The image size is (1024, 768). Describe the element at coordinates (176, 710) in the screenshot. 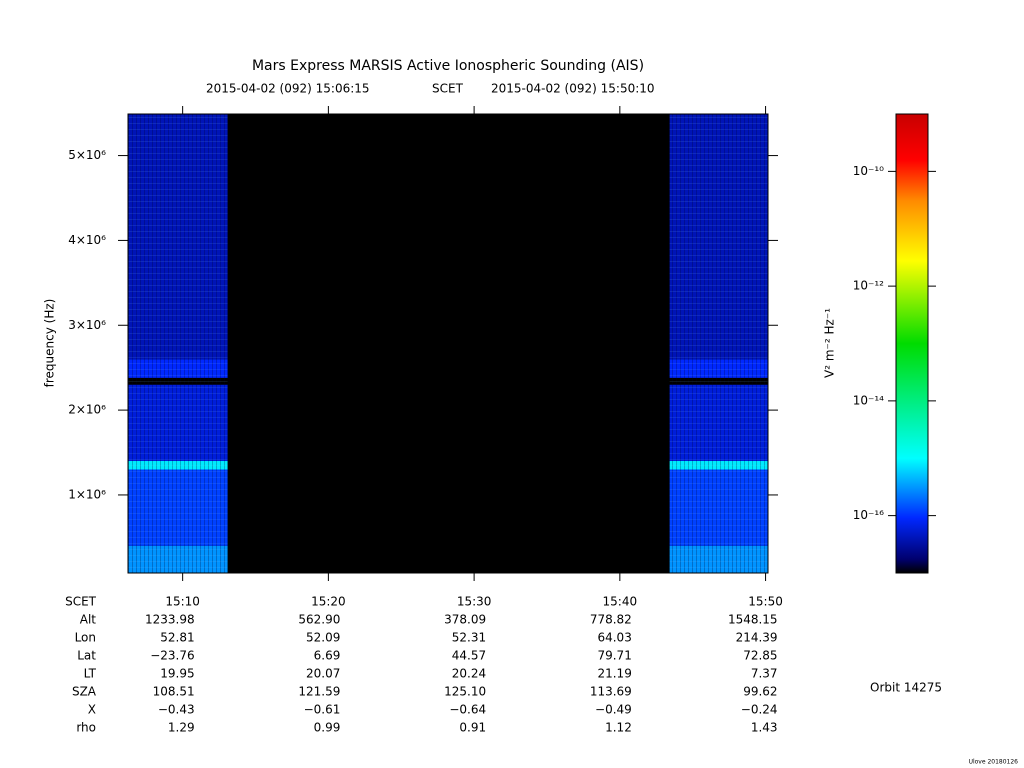

I see `cell: −0.43` at that location.